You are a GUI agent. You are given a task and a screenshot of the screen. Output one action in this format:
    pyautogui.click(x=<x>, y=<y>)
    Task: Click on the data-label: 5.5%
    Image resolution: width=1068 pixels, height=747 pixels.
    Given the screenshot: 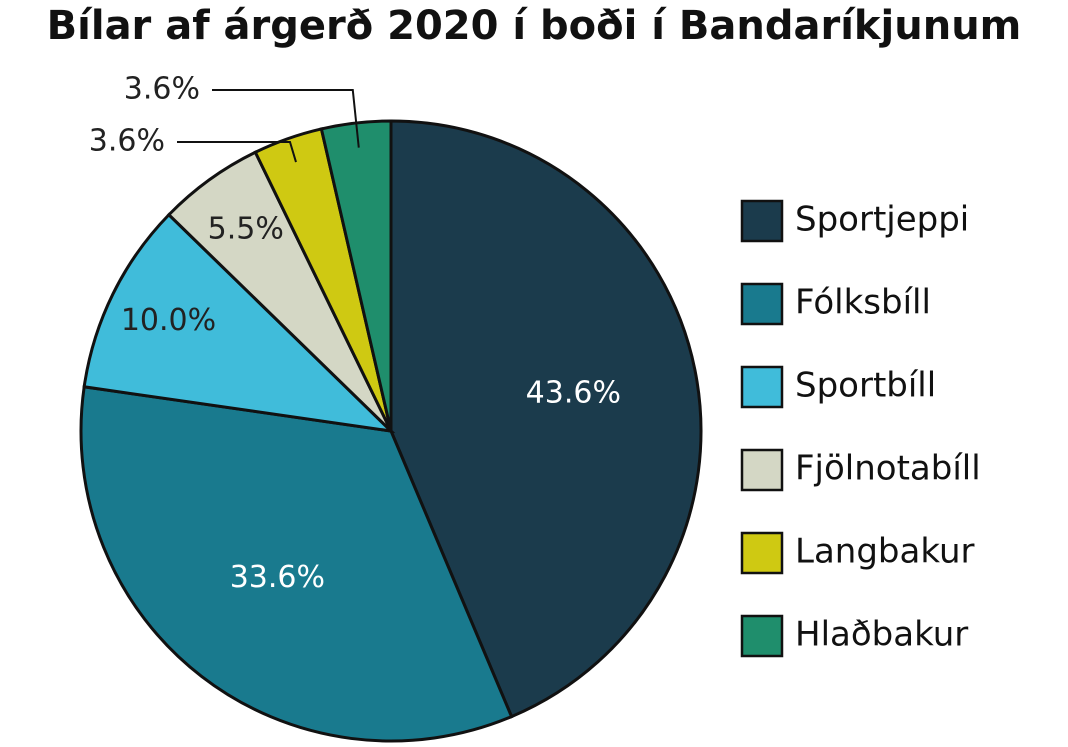 What is the action you would take?
    pyautogui.click(x=246, y=228)
    